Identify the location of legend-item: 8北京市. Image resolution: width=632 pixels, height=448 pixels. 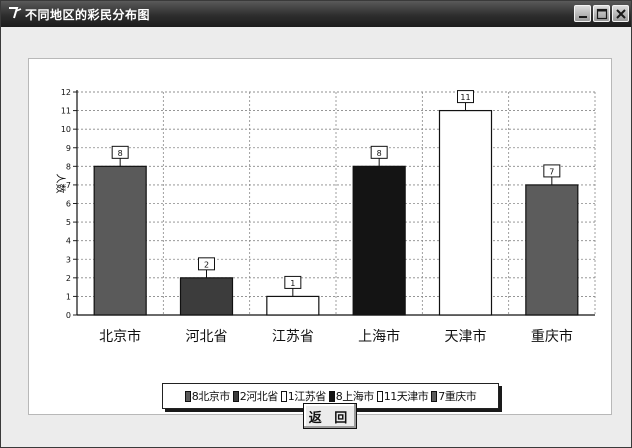
(207, 396).